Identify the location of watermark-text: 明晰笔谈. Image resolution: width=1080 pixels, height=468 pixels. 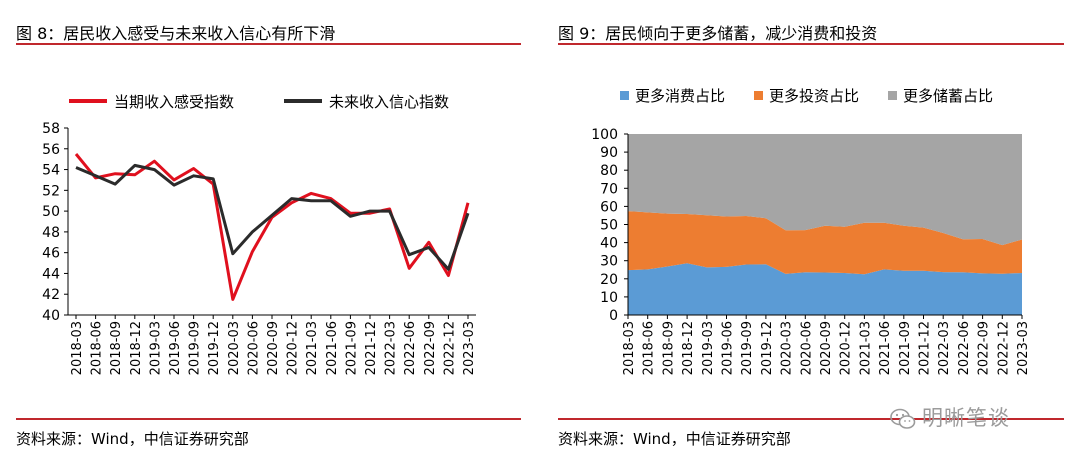
(966, 418).